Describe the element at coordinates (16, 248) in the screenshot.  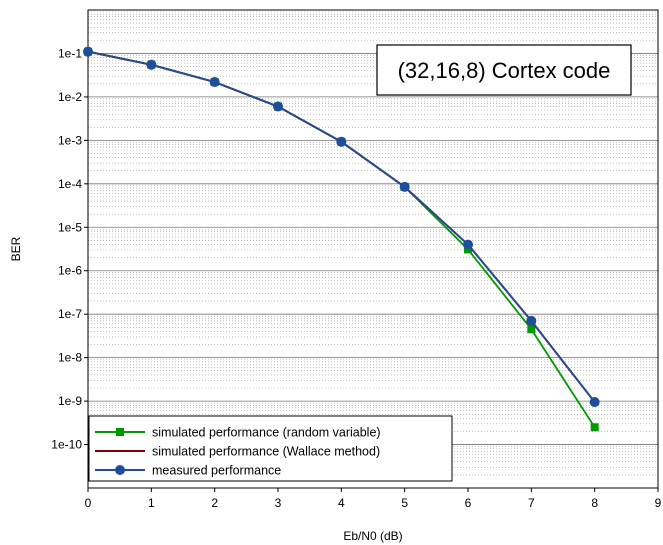
I see `y-axis-label: BER` at that location.